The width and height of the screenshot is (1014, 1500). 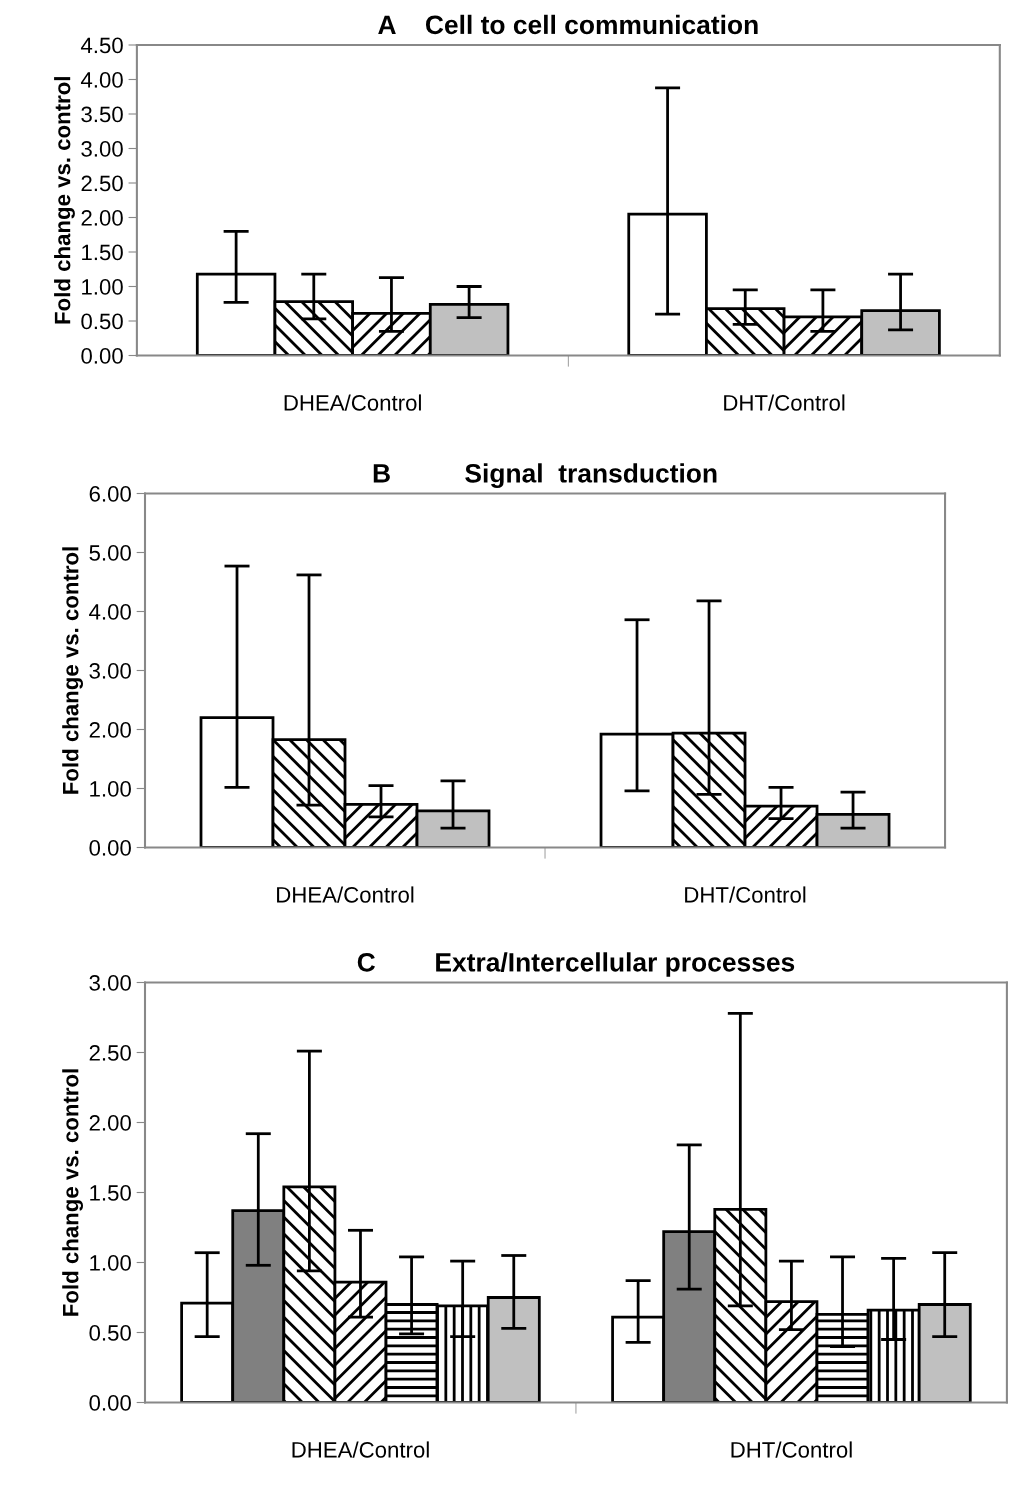 What do you see at coordinates (576, 964) in the screenshot?
I see `chart-title: C Extra/Intercellular processes` at bounding box center [576, 964].